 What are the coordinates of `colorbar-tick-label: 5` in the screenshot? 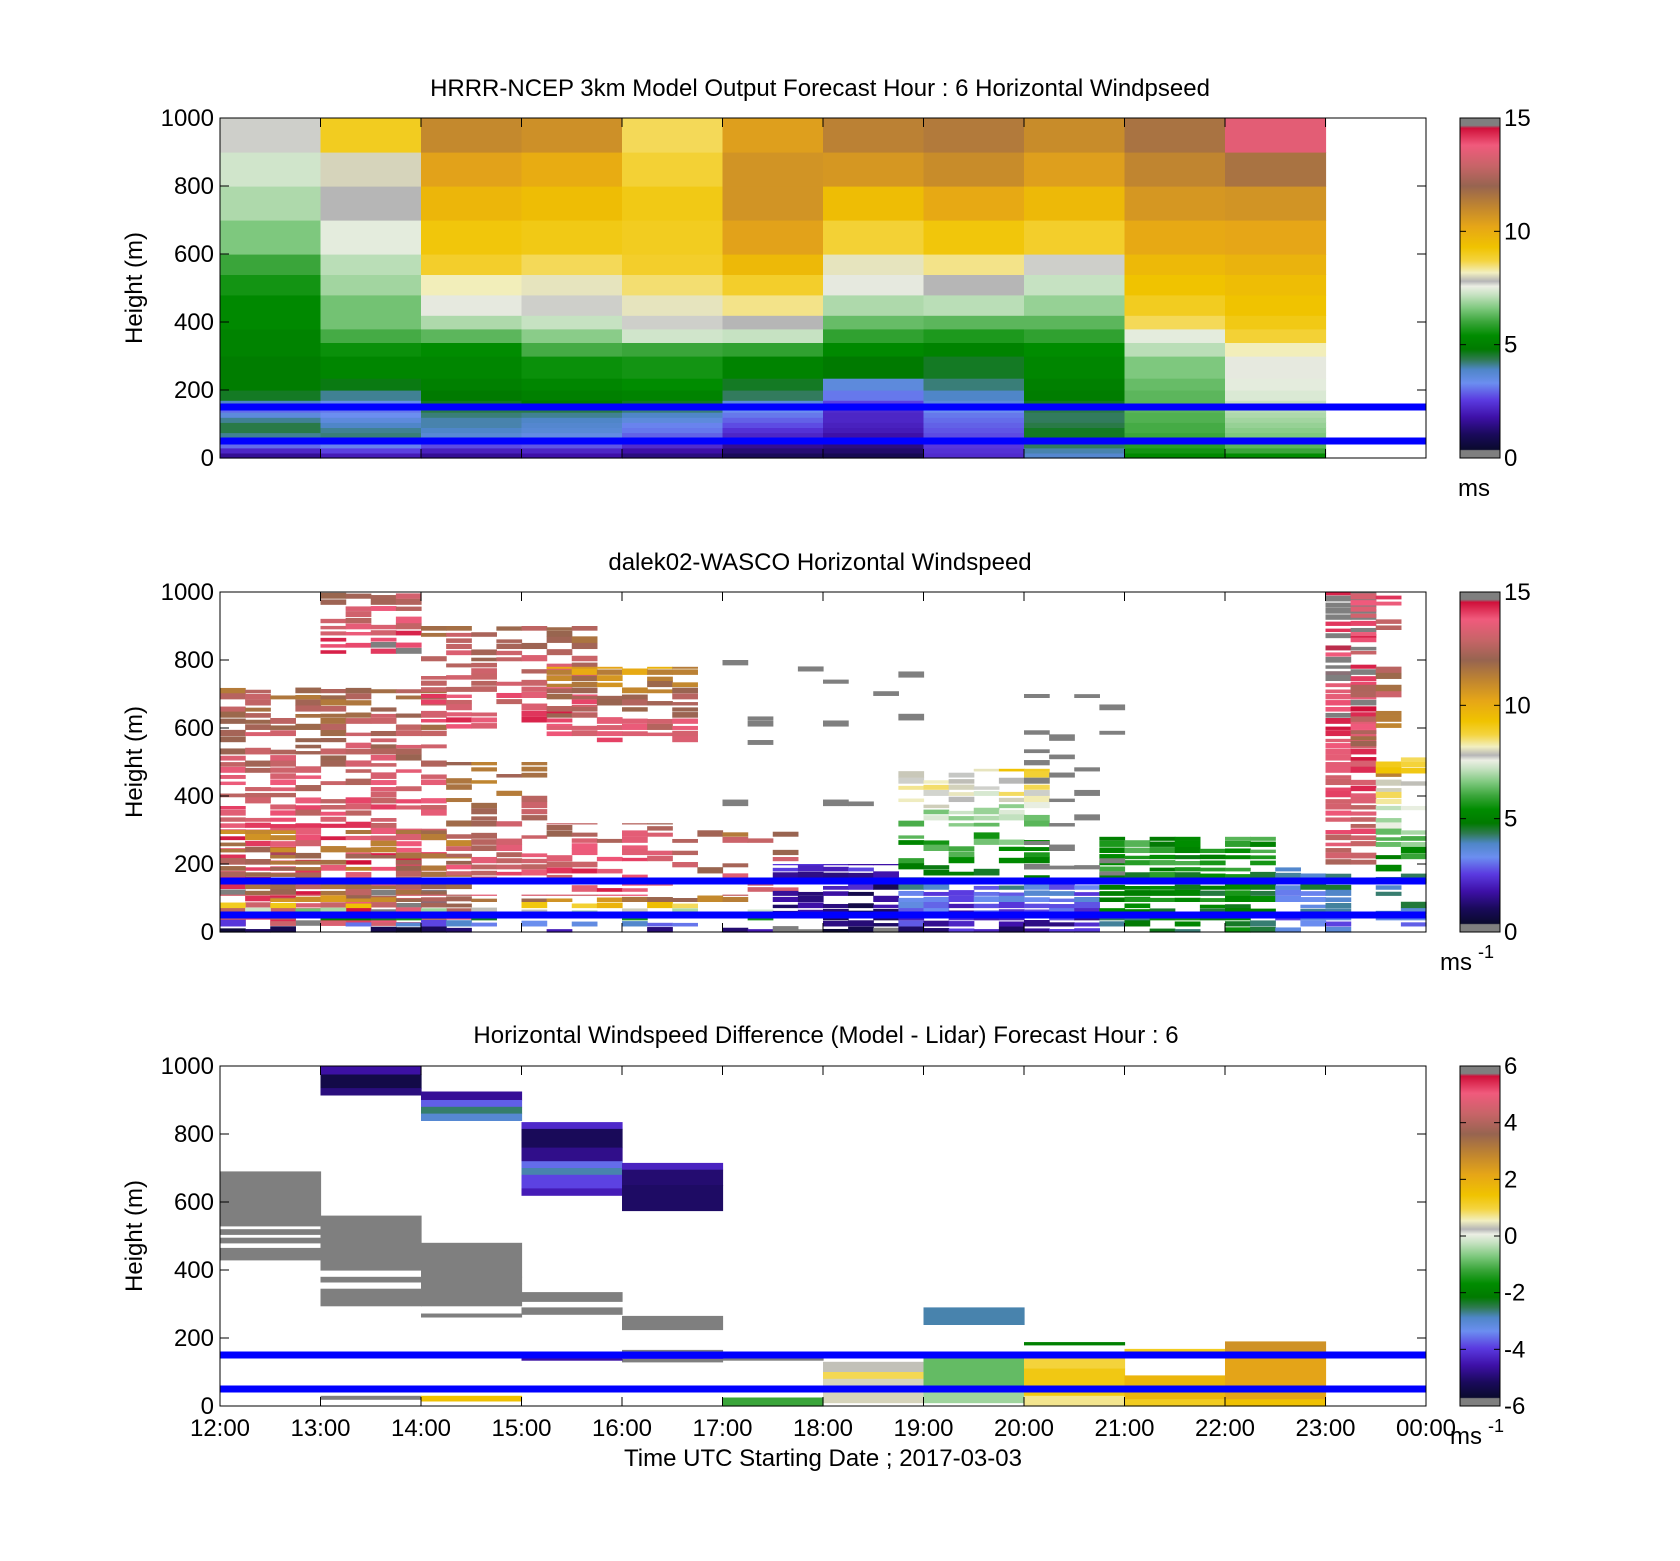 It's located at (1510, 345).